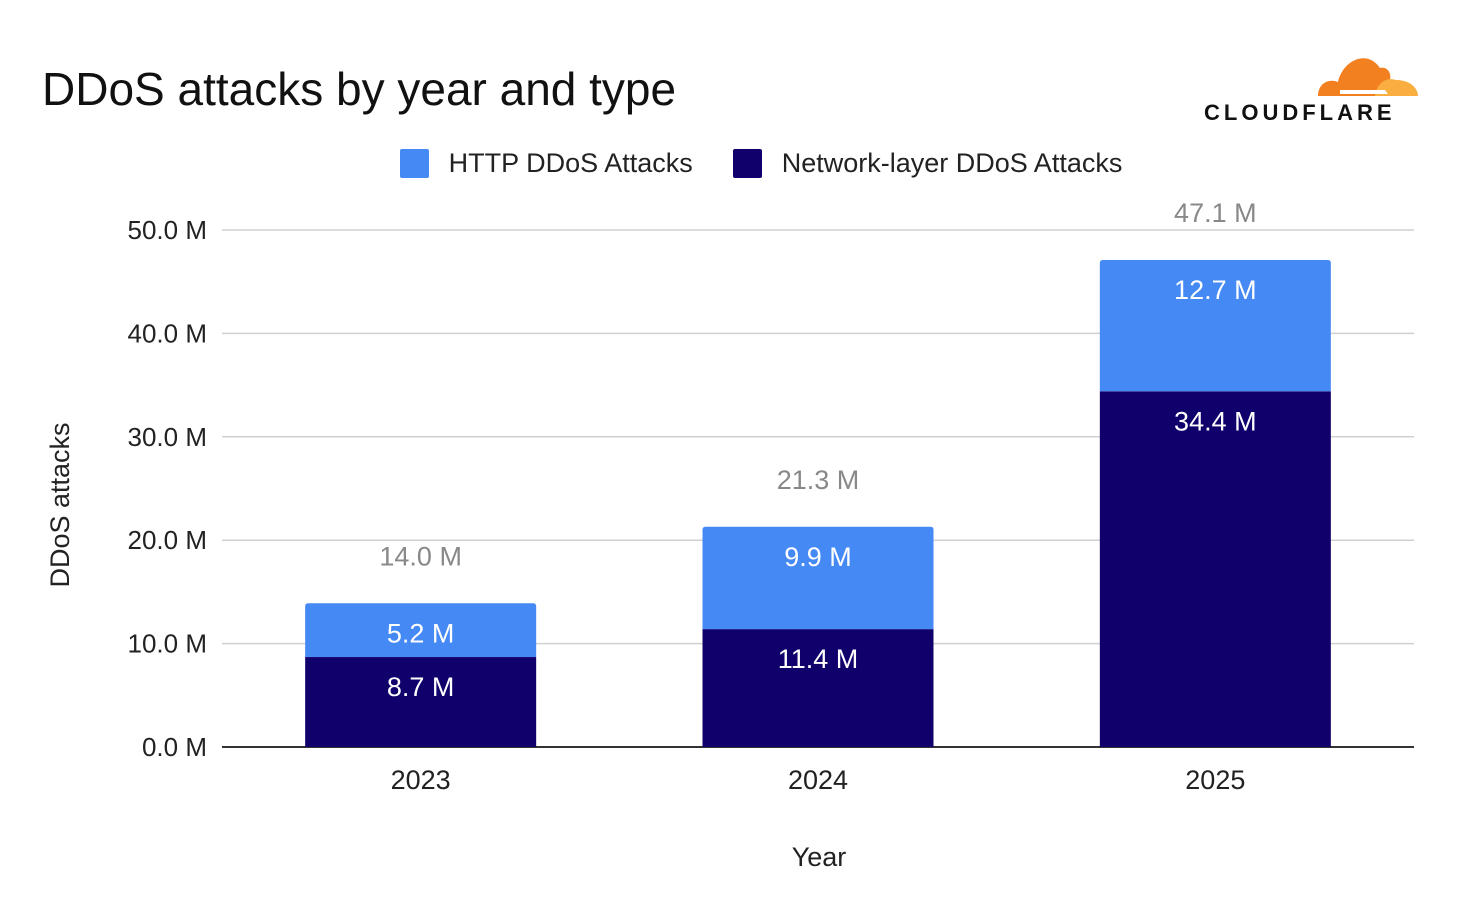 Image resolution: width=1482 pixels, height=908 pixels. I want to click on svg-text: CLOUDFLARE, so click(1300, 112).